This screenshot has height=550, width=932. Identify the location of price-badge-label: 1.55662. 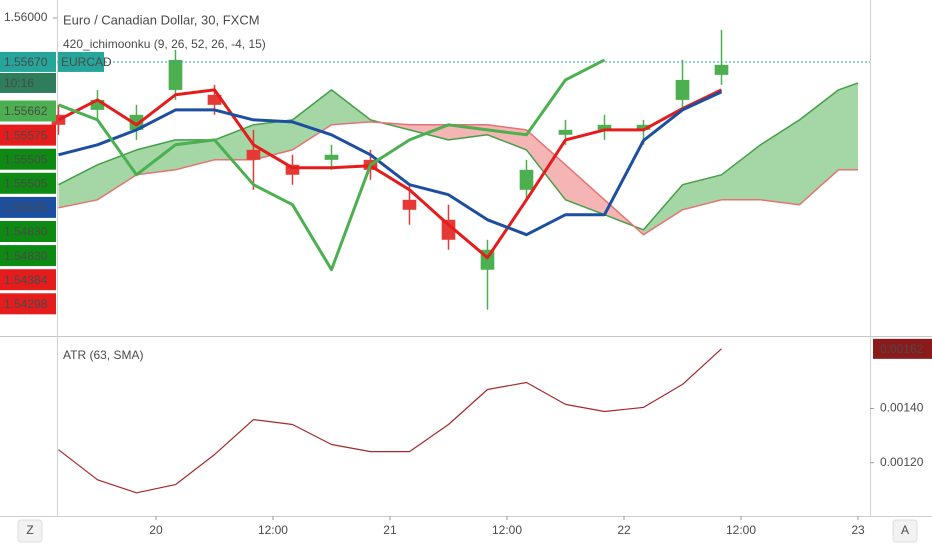
(26, 111).